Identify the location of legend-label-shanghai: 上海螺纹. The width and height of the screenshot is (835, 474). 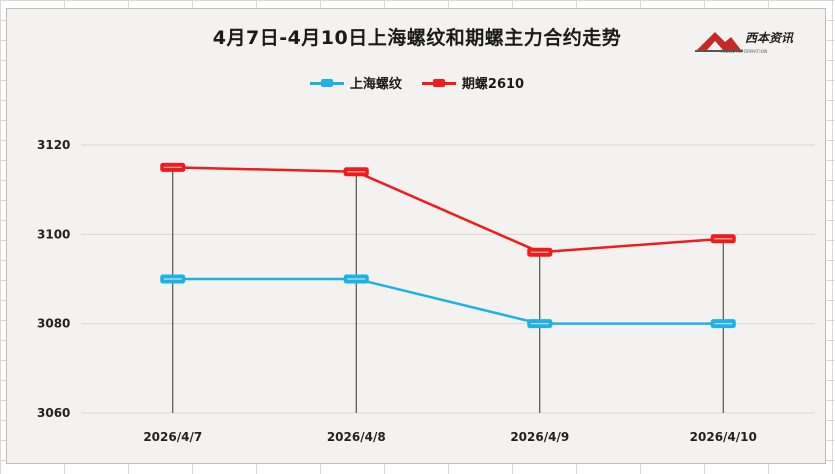
(375, 84).